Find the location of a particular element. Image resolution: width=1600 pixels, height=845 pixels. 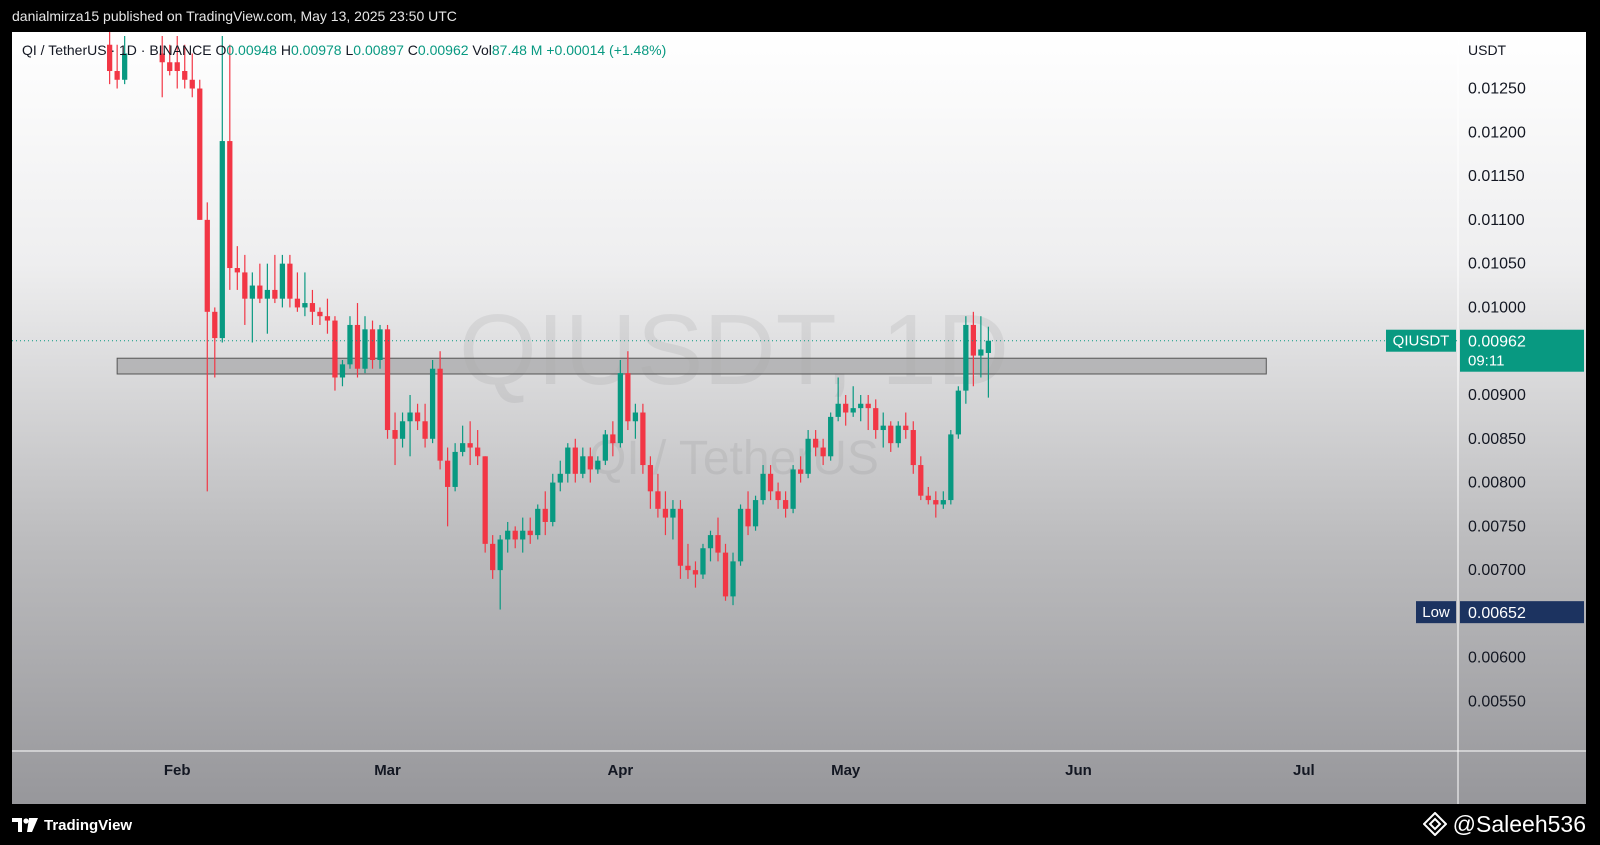

low-value-label: 0.00652 is located at coordinates (1497, 613).